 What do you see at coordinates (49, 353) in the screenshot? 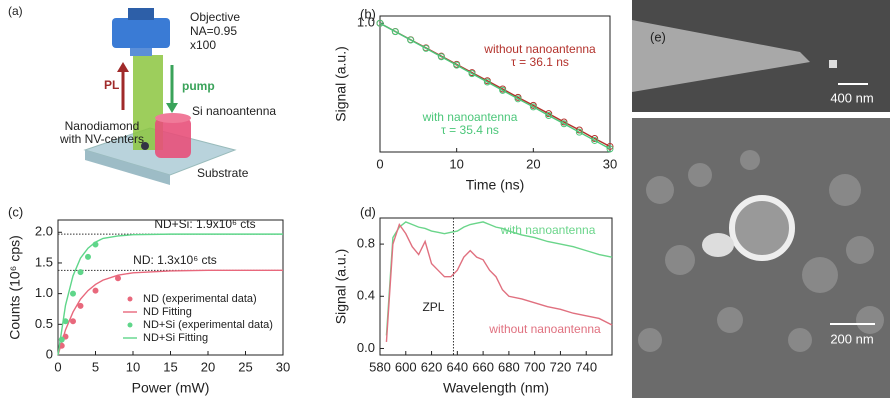
I see `y-tick-label: 0` at bounding box center [49, 353].